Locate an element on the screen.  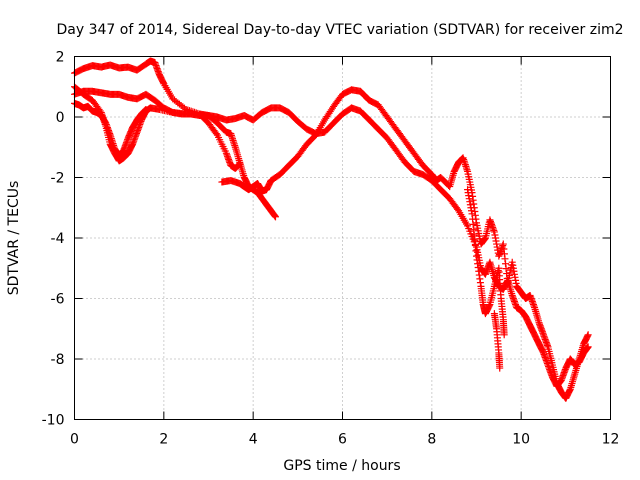
y-tick-label: -2 is located at coordinates (58, 179).